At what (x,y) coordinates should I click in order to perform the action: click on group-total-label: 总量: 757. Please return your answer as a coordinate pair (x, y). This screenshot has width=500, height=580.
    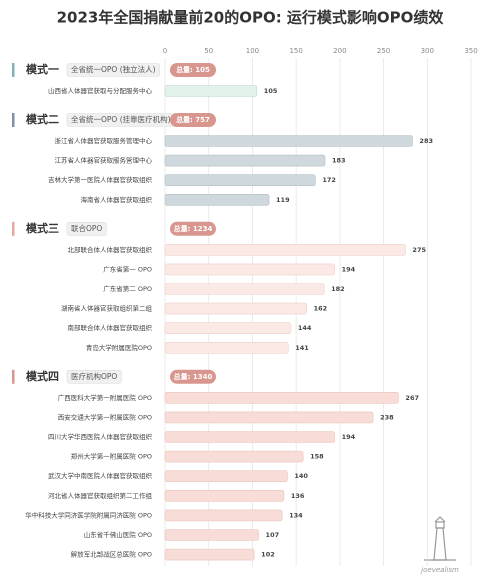
    Looking at the image, I should click on (193, 119).